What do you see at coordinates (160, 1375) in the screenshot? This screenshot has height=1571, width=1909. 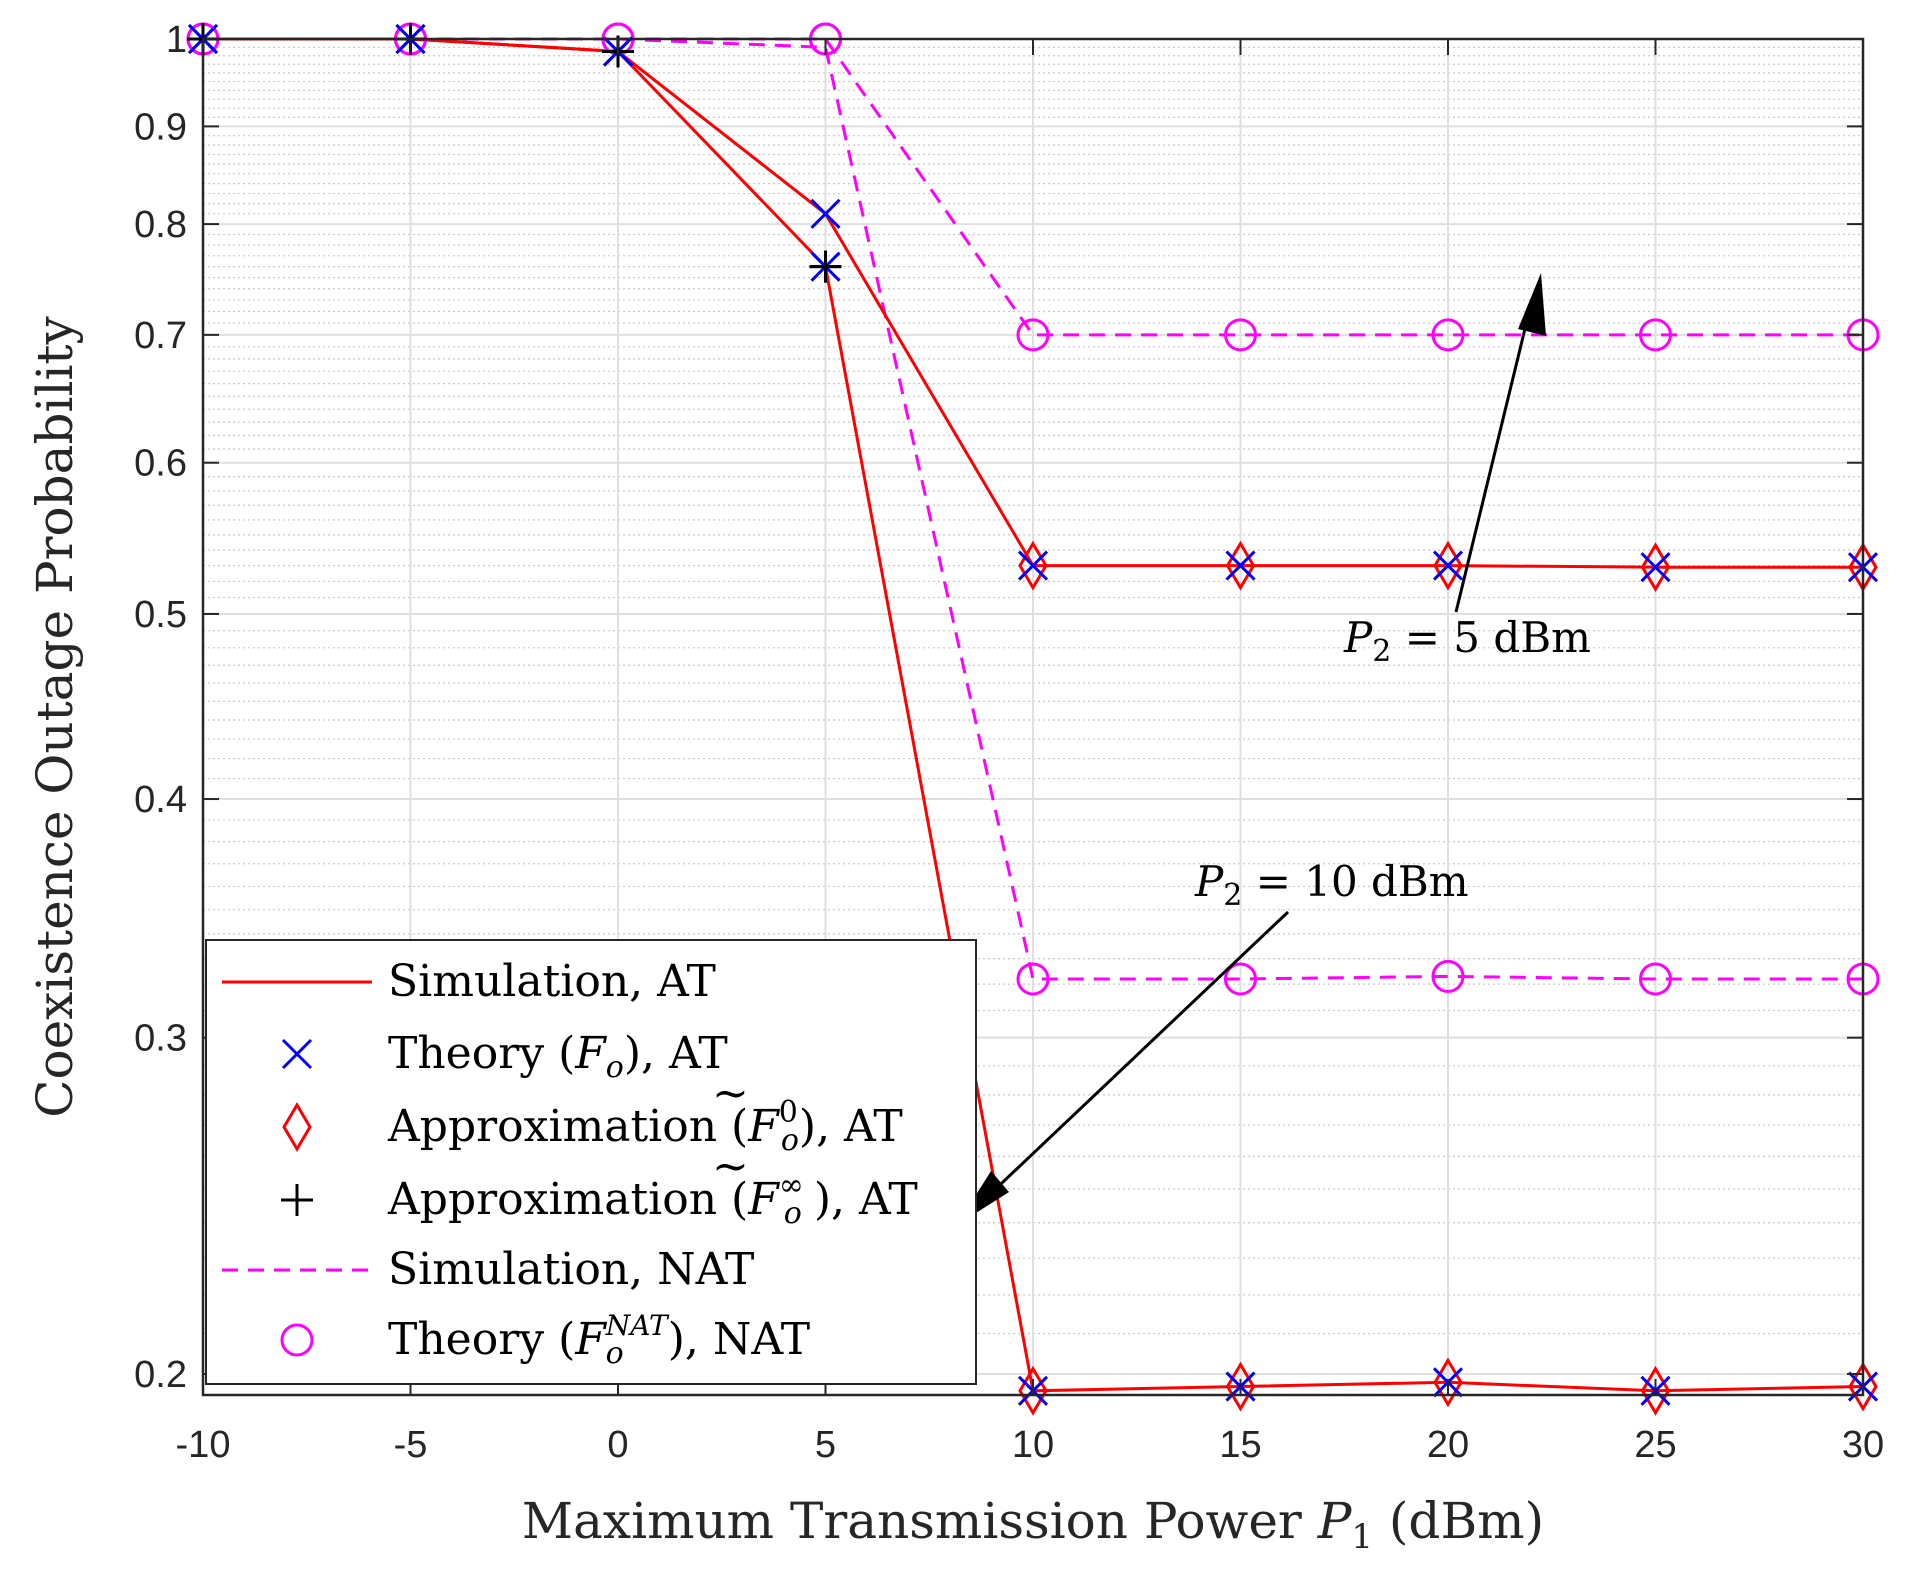 I see `y-tick-label: 0.2` at bounding box center [160, 1375].